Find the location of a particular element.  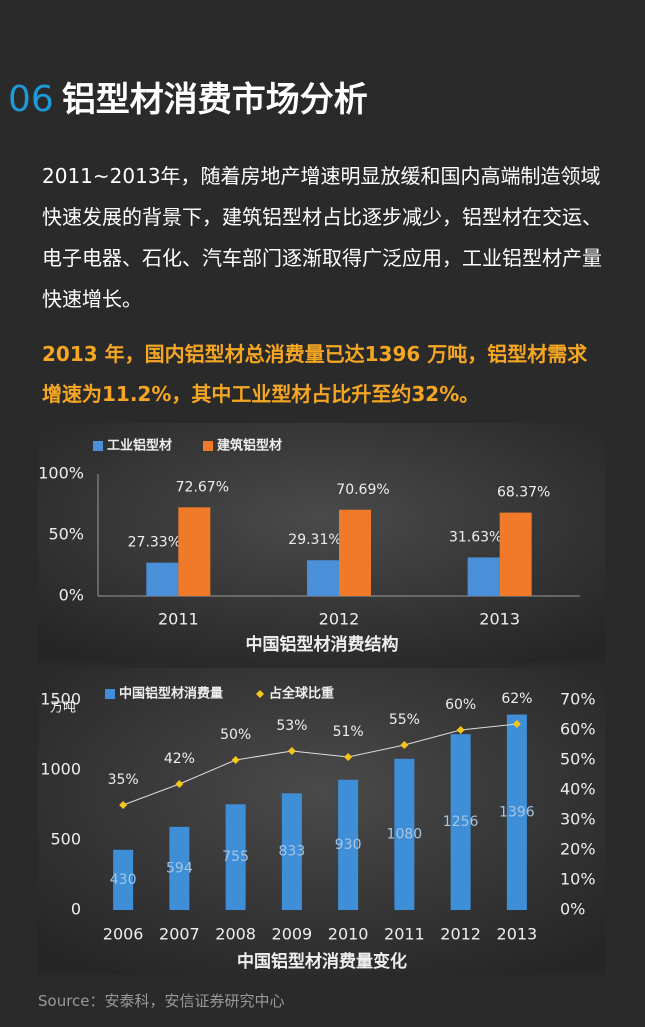

y-tick-label: 100% is located at coordinates (61, 473).